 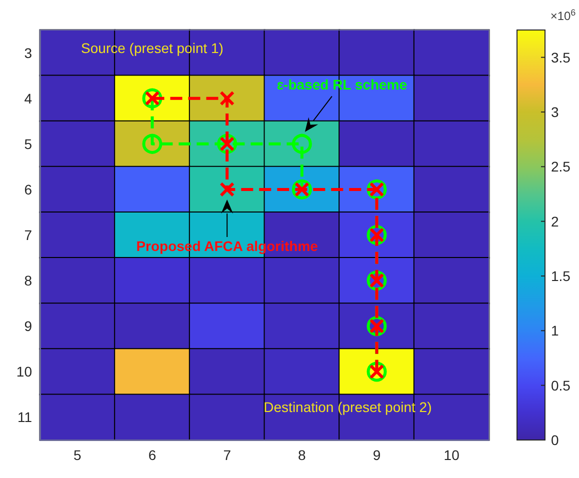 I want to click on x-tick-label: 7, so click(x=227, y=455).